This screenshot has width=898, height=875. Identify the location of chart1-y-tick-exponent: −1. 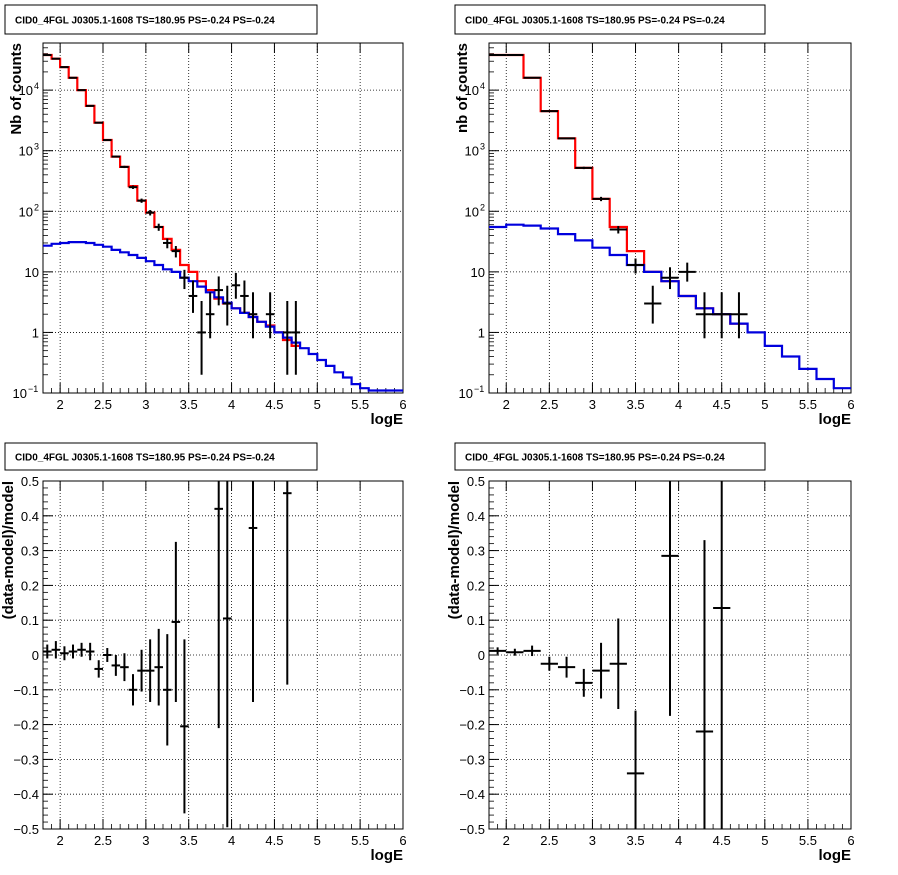
(479, 389).